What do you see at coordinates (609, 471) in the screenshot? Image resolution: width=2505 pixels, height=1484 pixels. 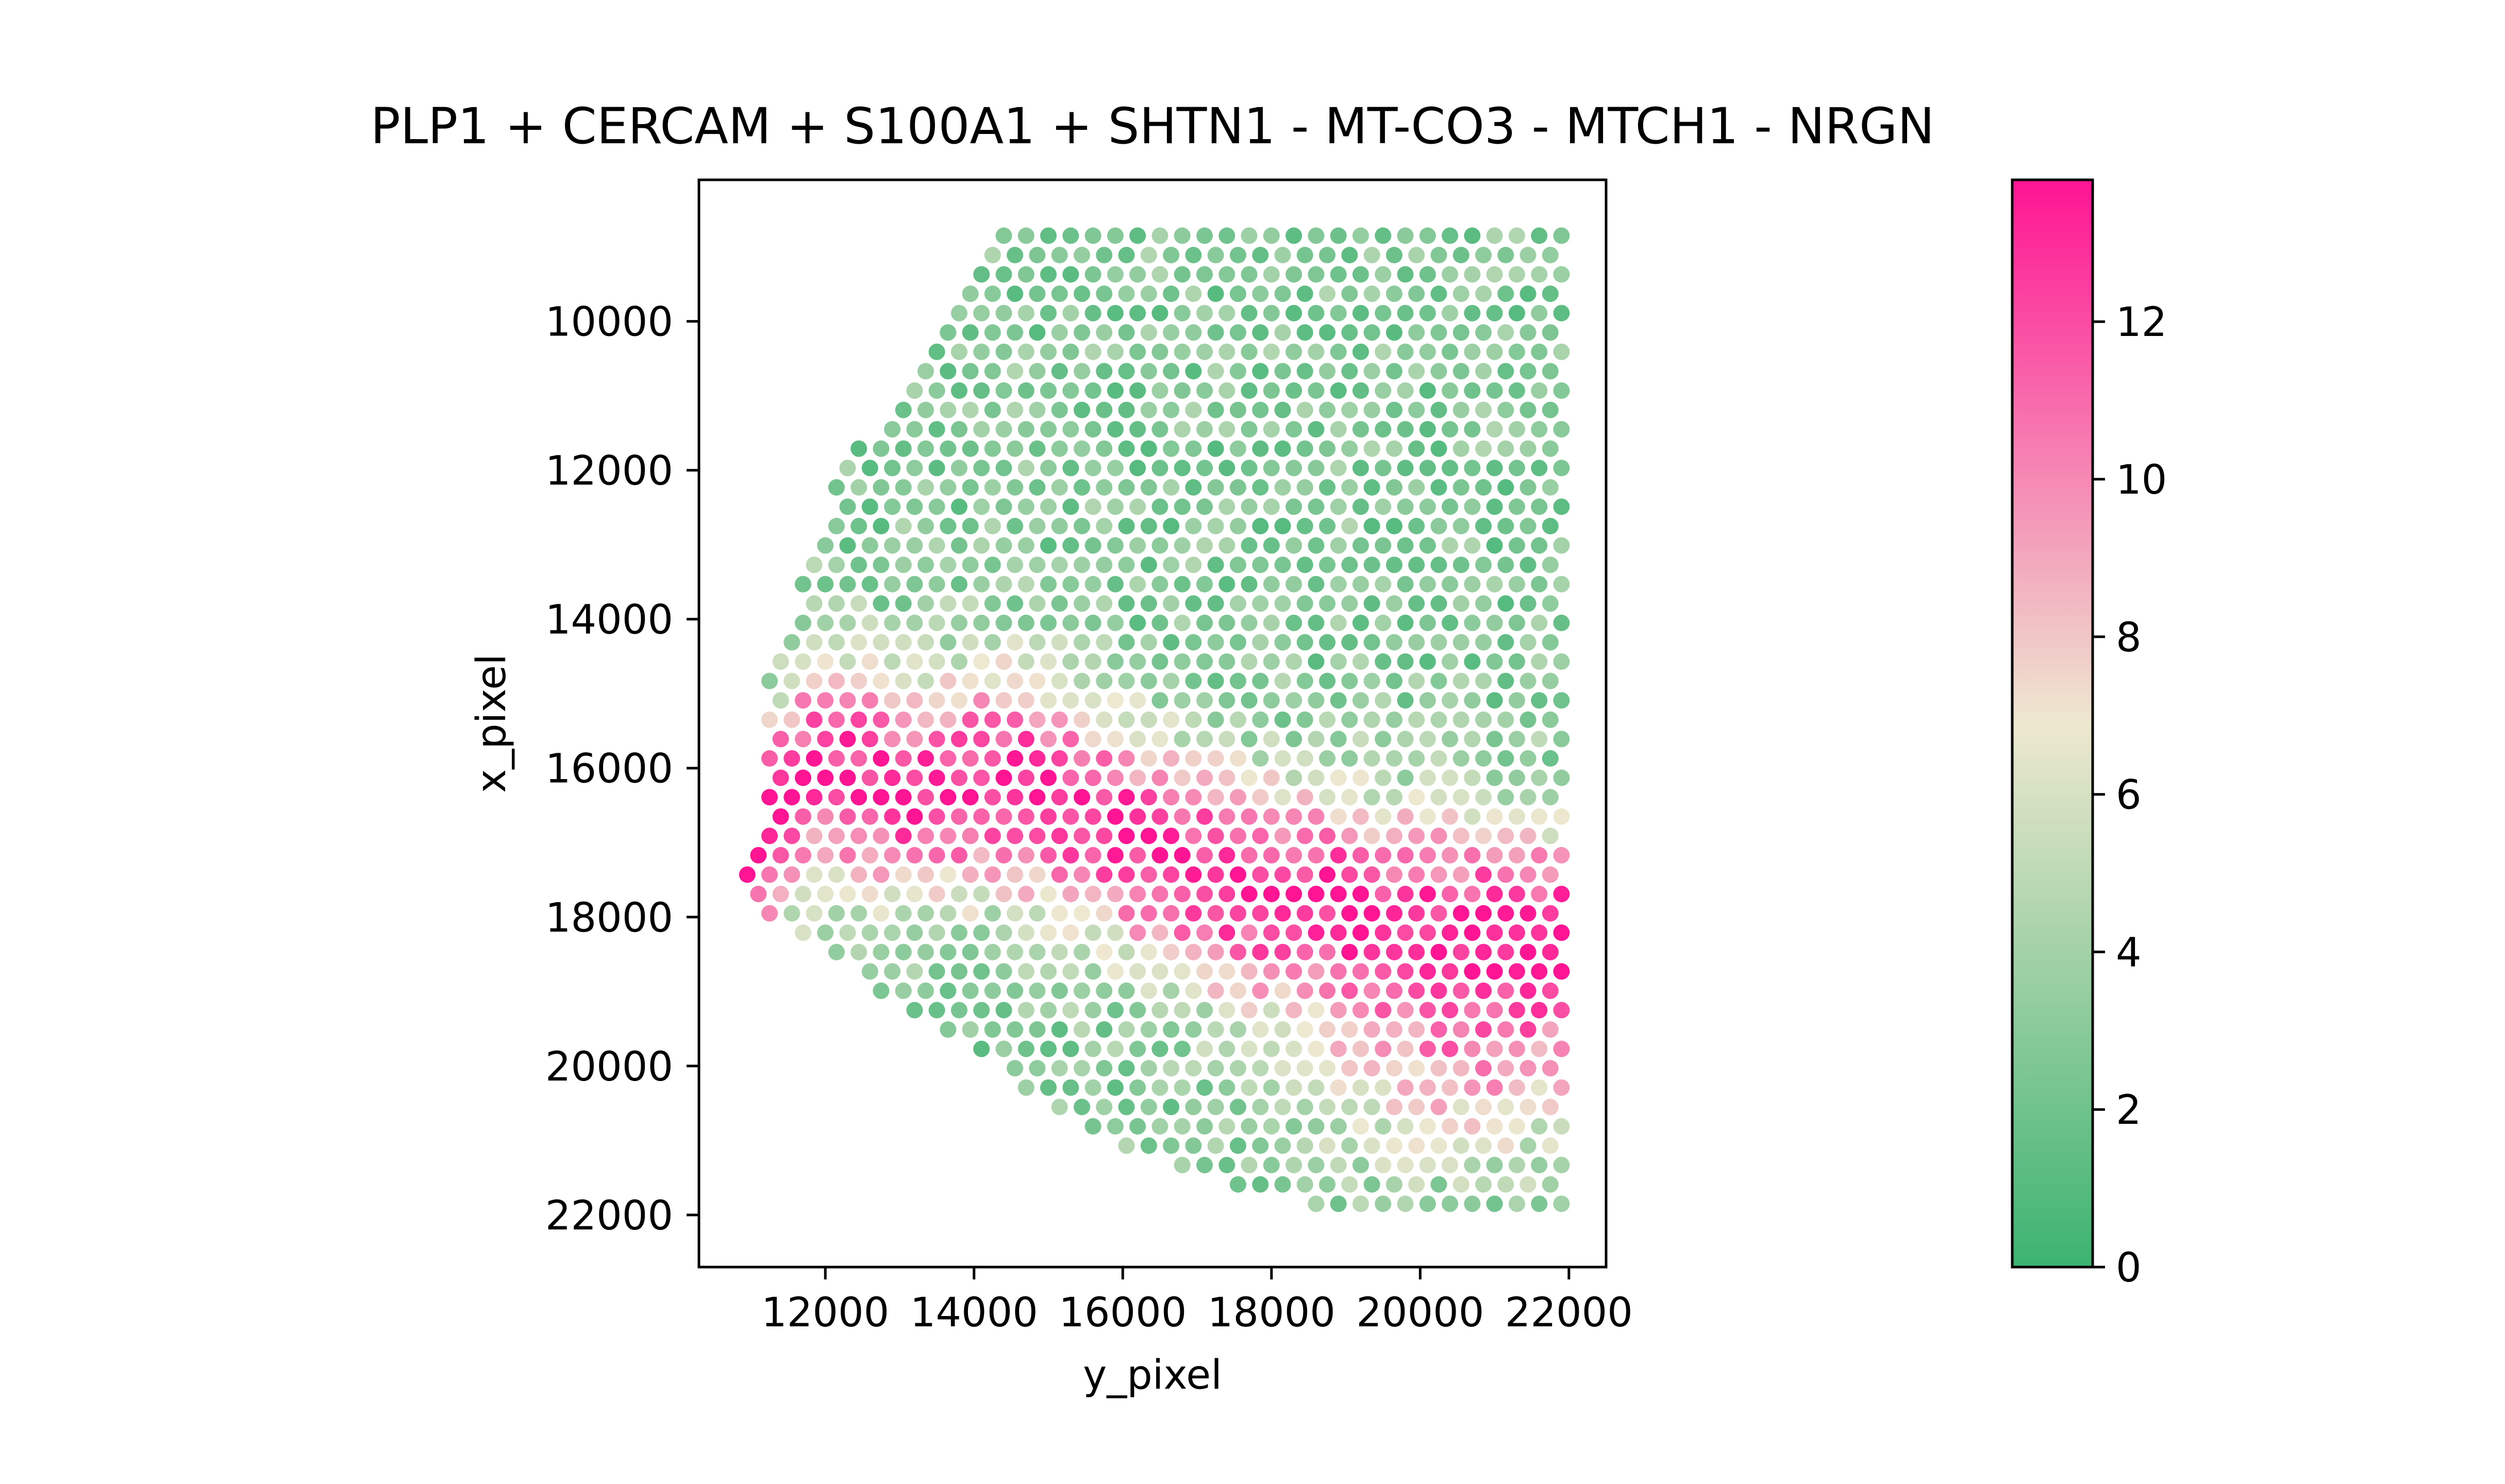 I see `y-tick-label: 12000` at bounding box center [609, 471].